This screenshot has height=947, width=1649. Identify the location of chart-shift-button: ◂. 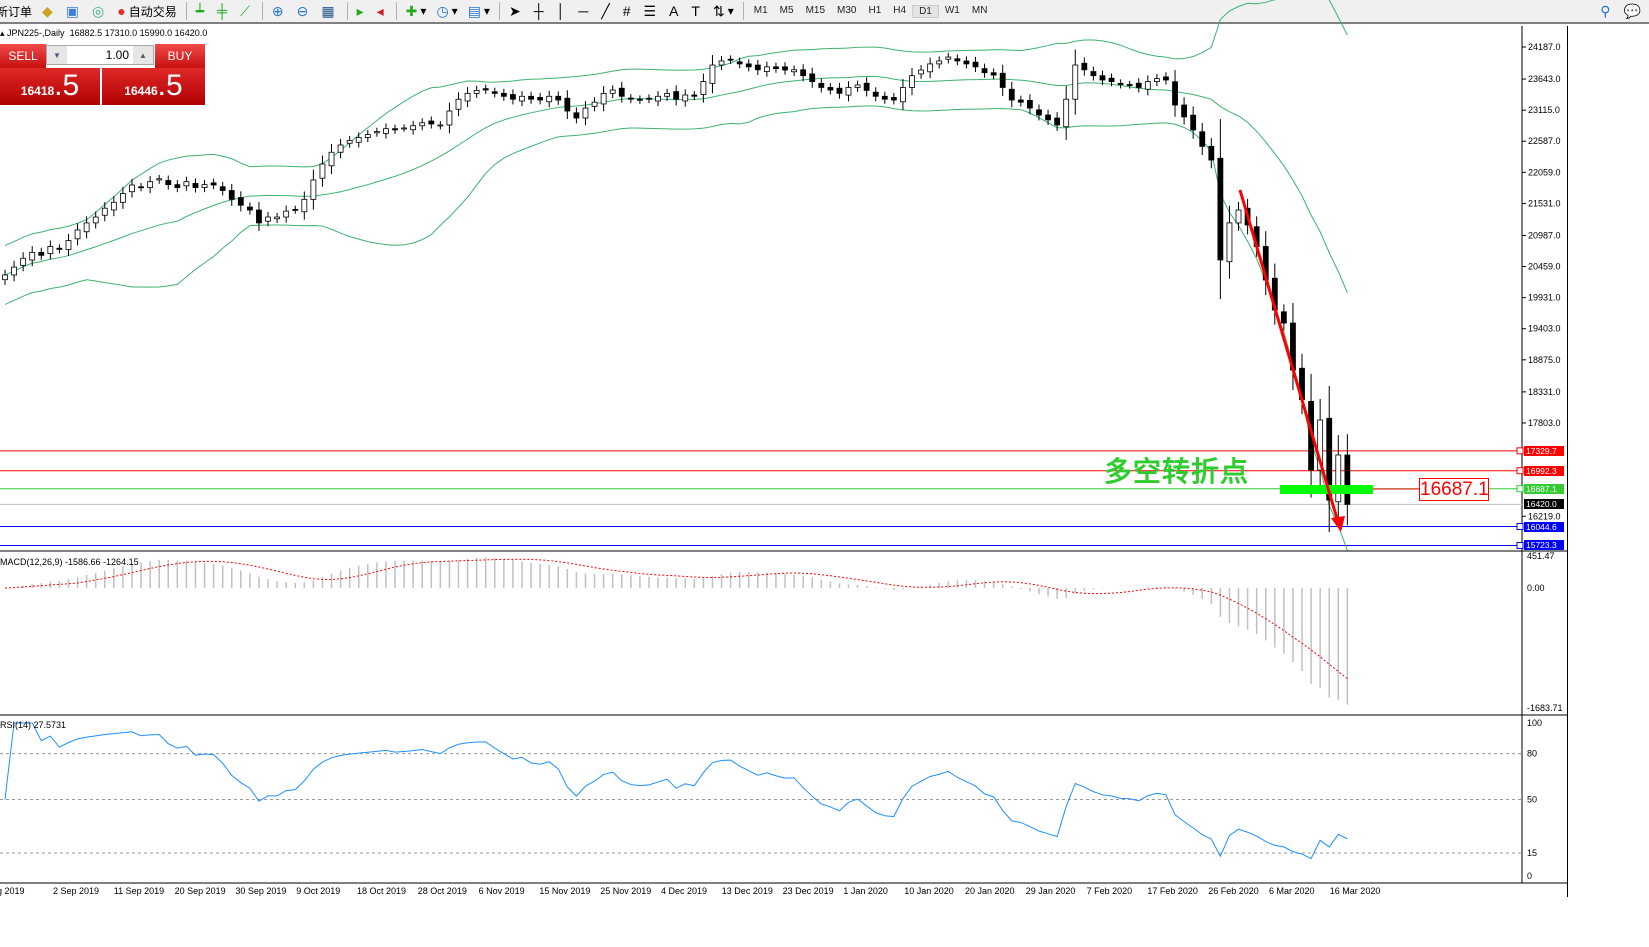
(382, 11).